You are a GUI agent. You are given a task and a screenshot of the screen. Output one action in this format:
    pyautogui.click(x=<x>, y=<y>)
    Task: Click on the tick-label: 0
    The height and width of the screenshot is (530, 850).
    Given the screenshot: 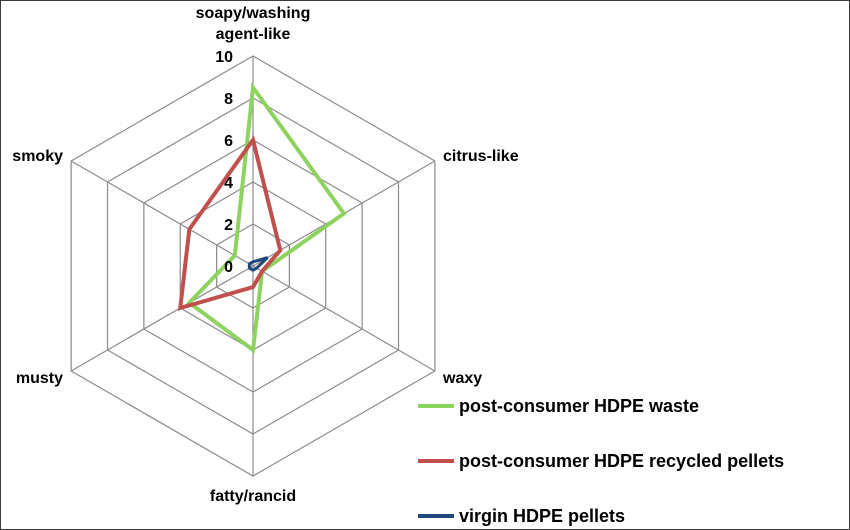 What is the action you would take?
    pyautogui.click(x=228, y=267)
    